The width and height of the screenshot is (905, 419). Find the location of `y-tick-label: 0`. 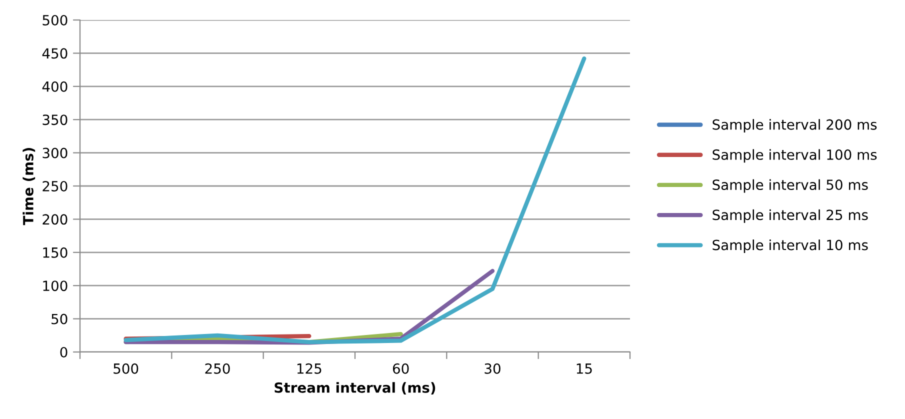

y-tick-label: 0 is located at coordinates (64, 352).